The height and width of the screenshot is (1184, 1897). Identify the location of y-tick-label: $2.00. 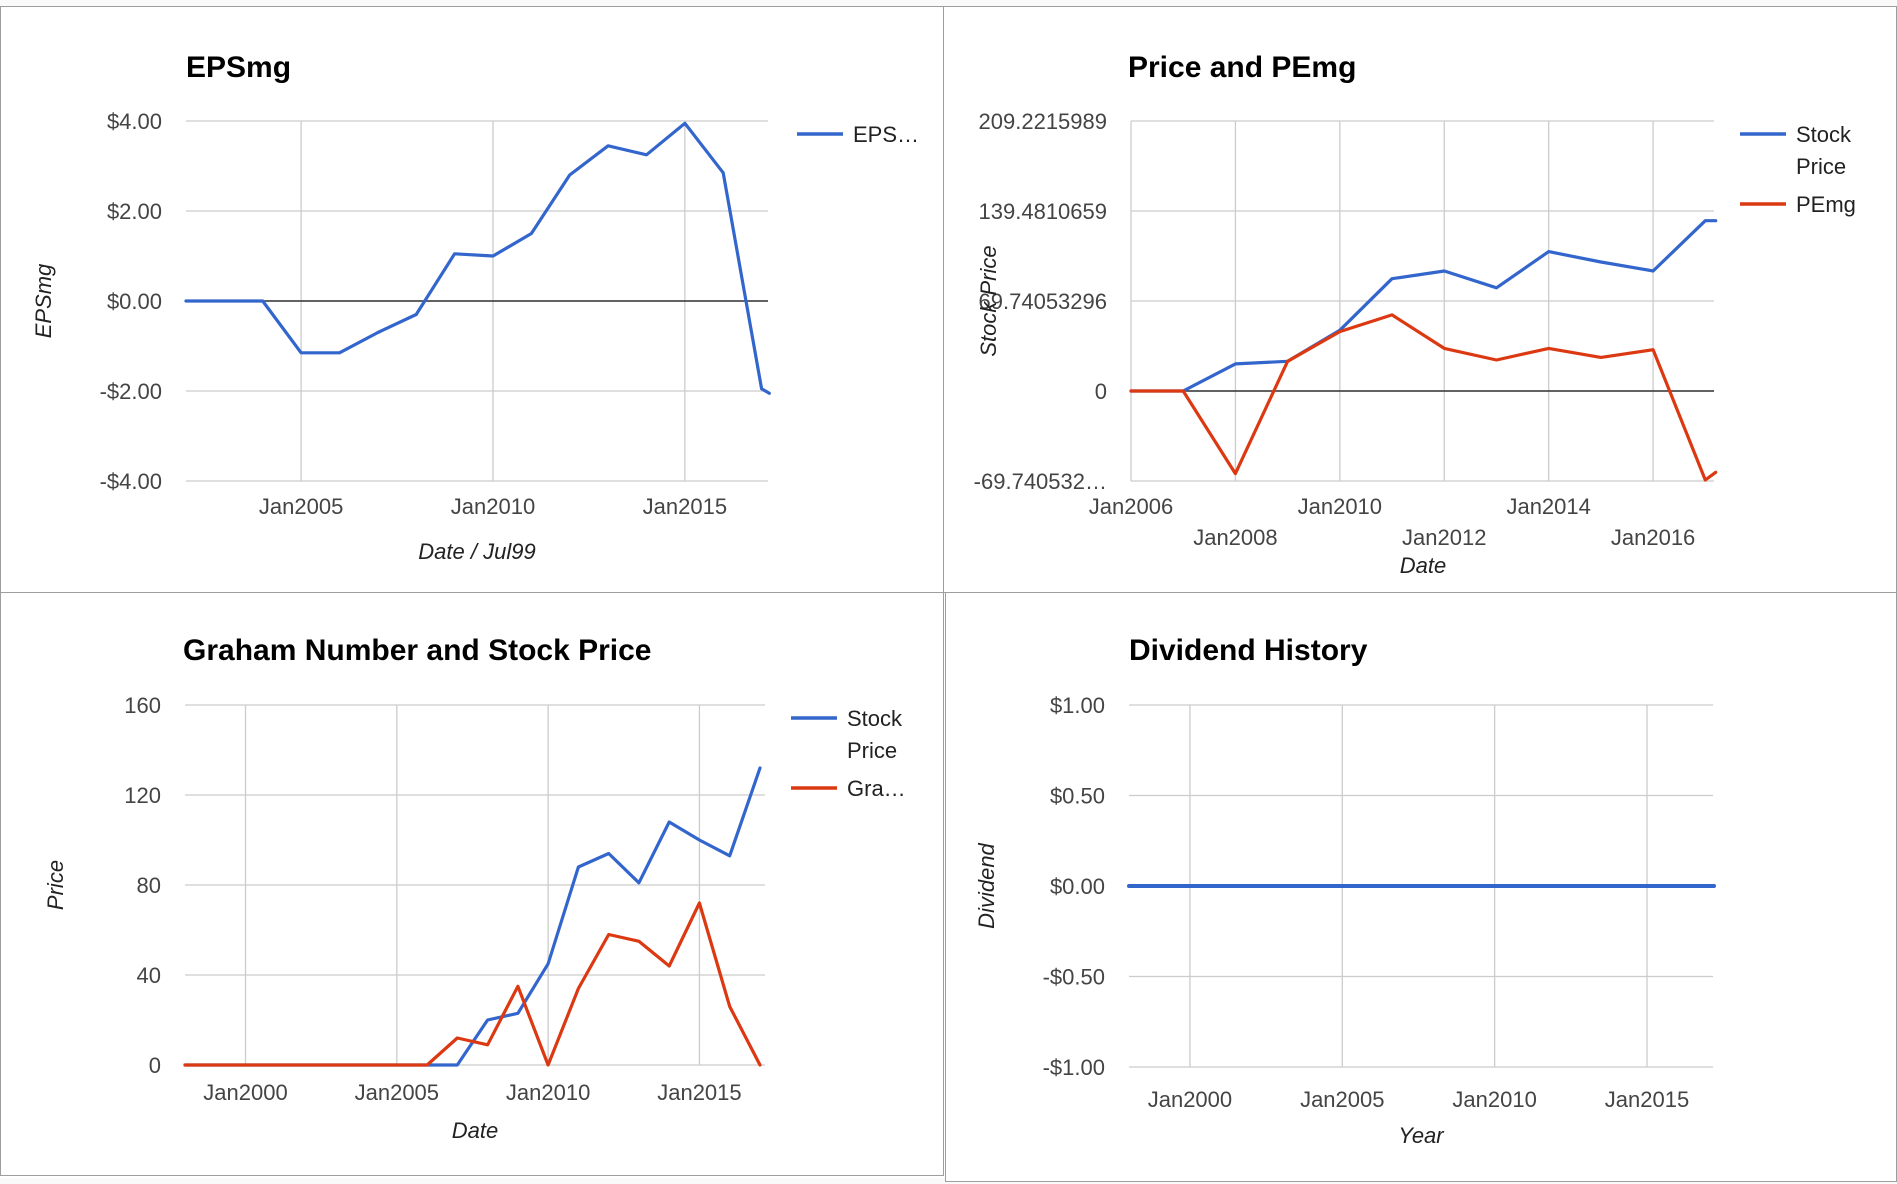
(134, 211).